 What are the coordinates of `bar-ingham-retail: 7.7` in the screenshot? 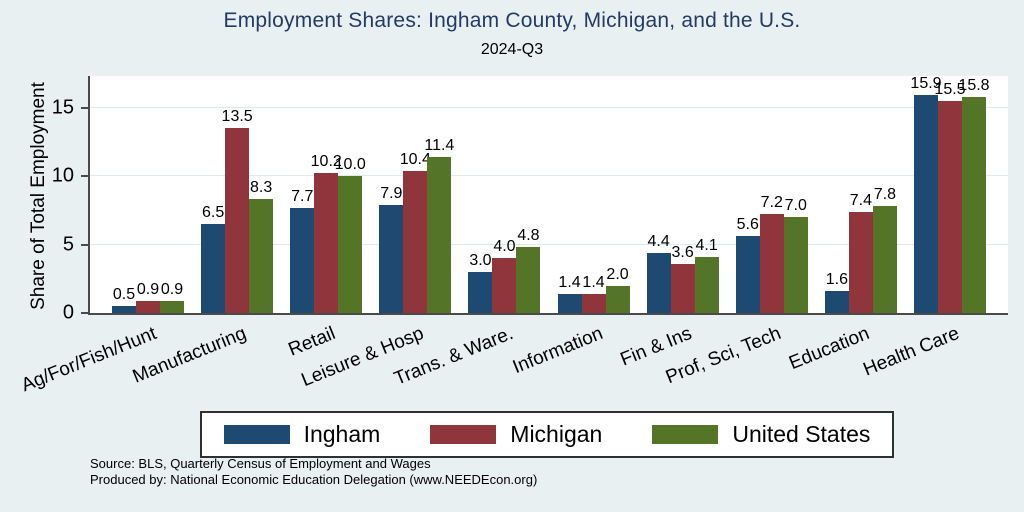 It's located at (302, 250).